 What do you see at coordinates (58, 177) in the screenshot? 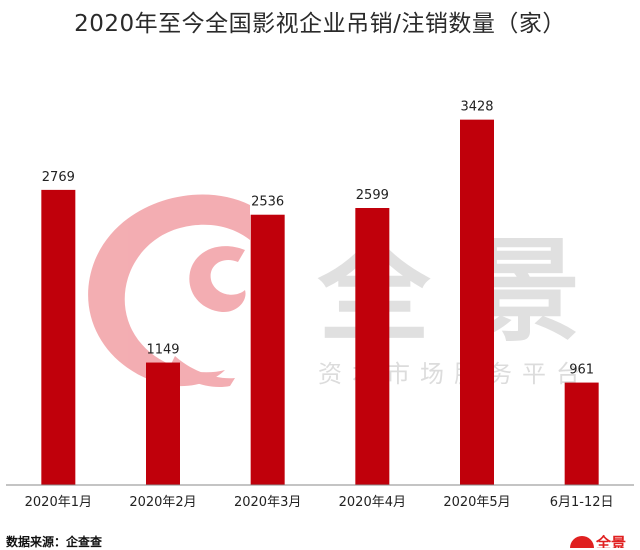
I see `value-label-1: 2769` at bounding box center [58, 177].